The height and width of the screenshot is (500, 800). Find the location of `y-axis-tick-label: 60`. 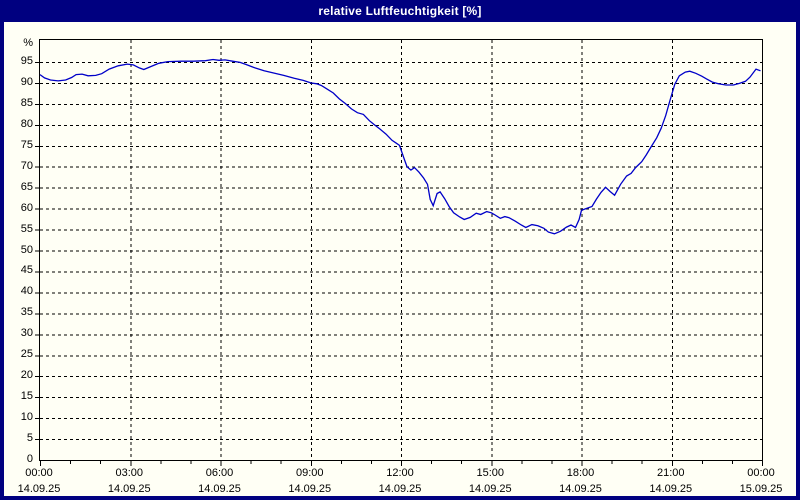

y-axis-tick-label: 60 is located at coordinates (26, 207).